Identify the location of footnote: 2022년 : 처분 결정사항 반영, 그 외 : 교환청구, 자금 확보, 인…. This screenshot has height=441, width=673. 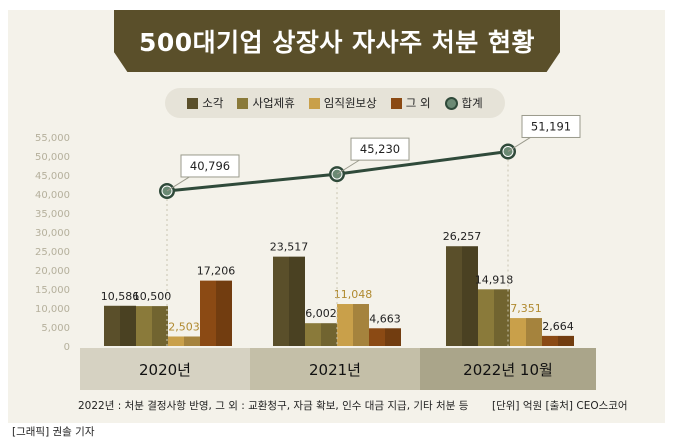
(273, 406).